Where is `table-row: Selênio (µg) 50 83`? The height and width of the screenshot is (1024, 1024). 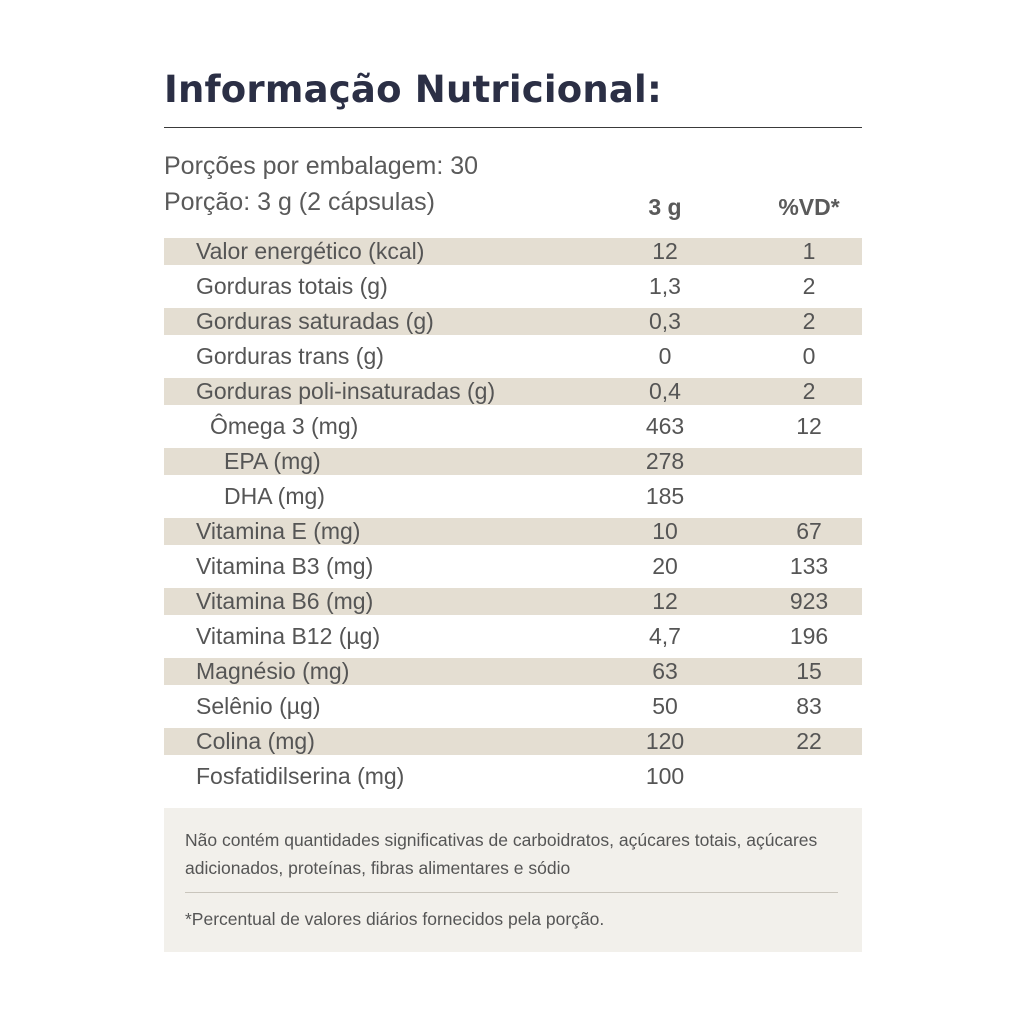 table-row: Selênio (µg) 50 83 is located at coordinates (513, 710).